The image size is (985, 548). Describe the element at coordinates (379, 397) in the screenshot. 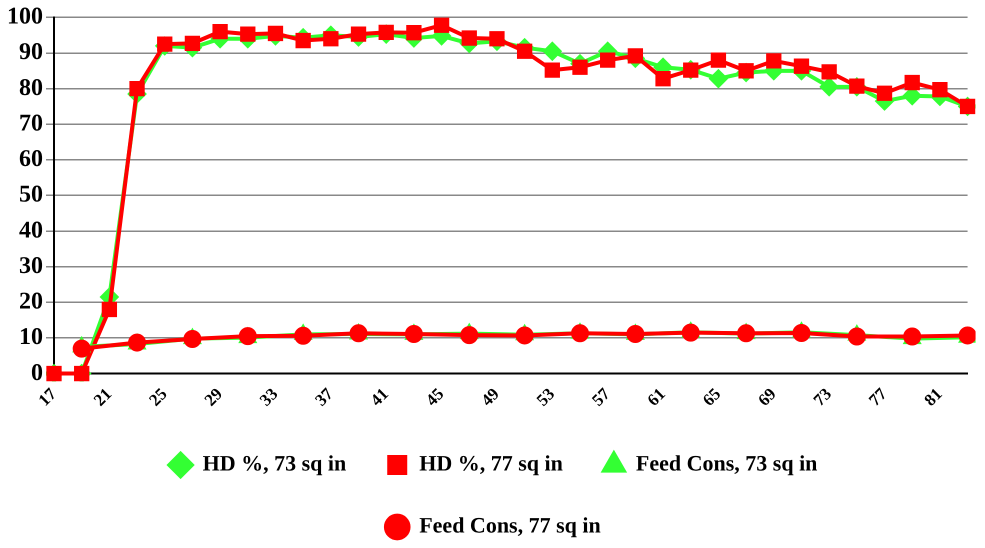

I see `x-tick-label: 41` at that location.